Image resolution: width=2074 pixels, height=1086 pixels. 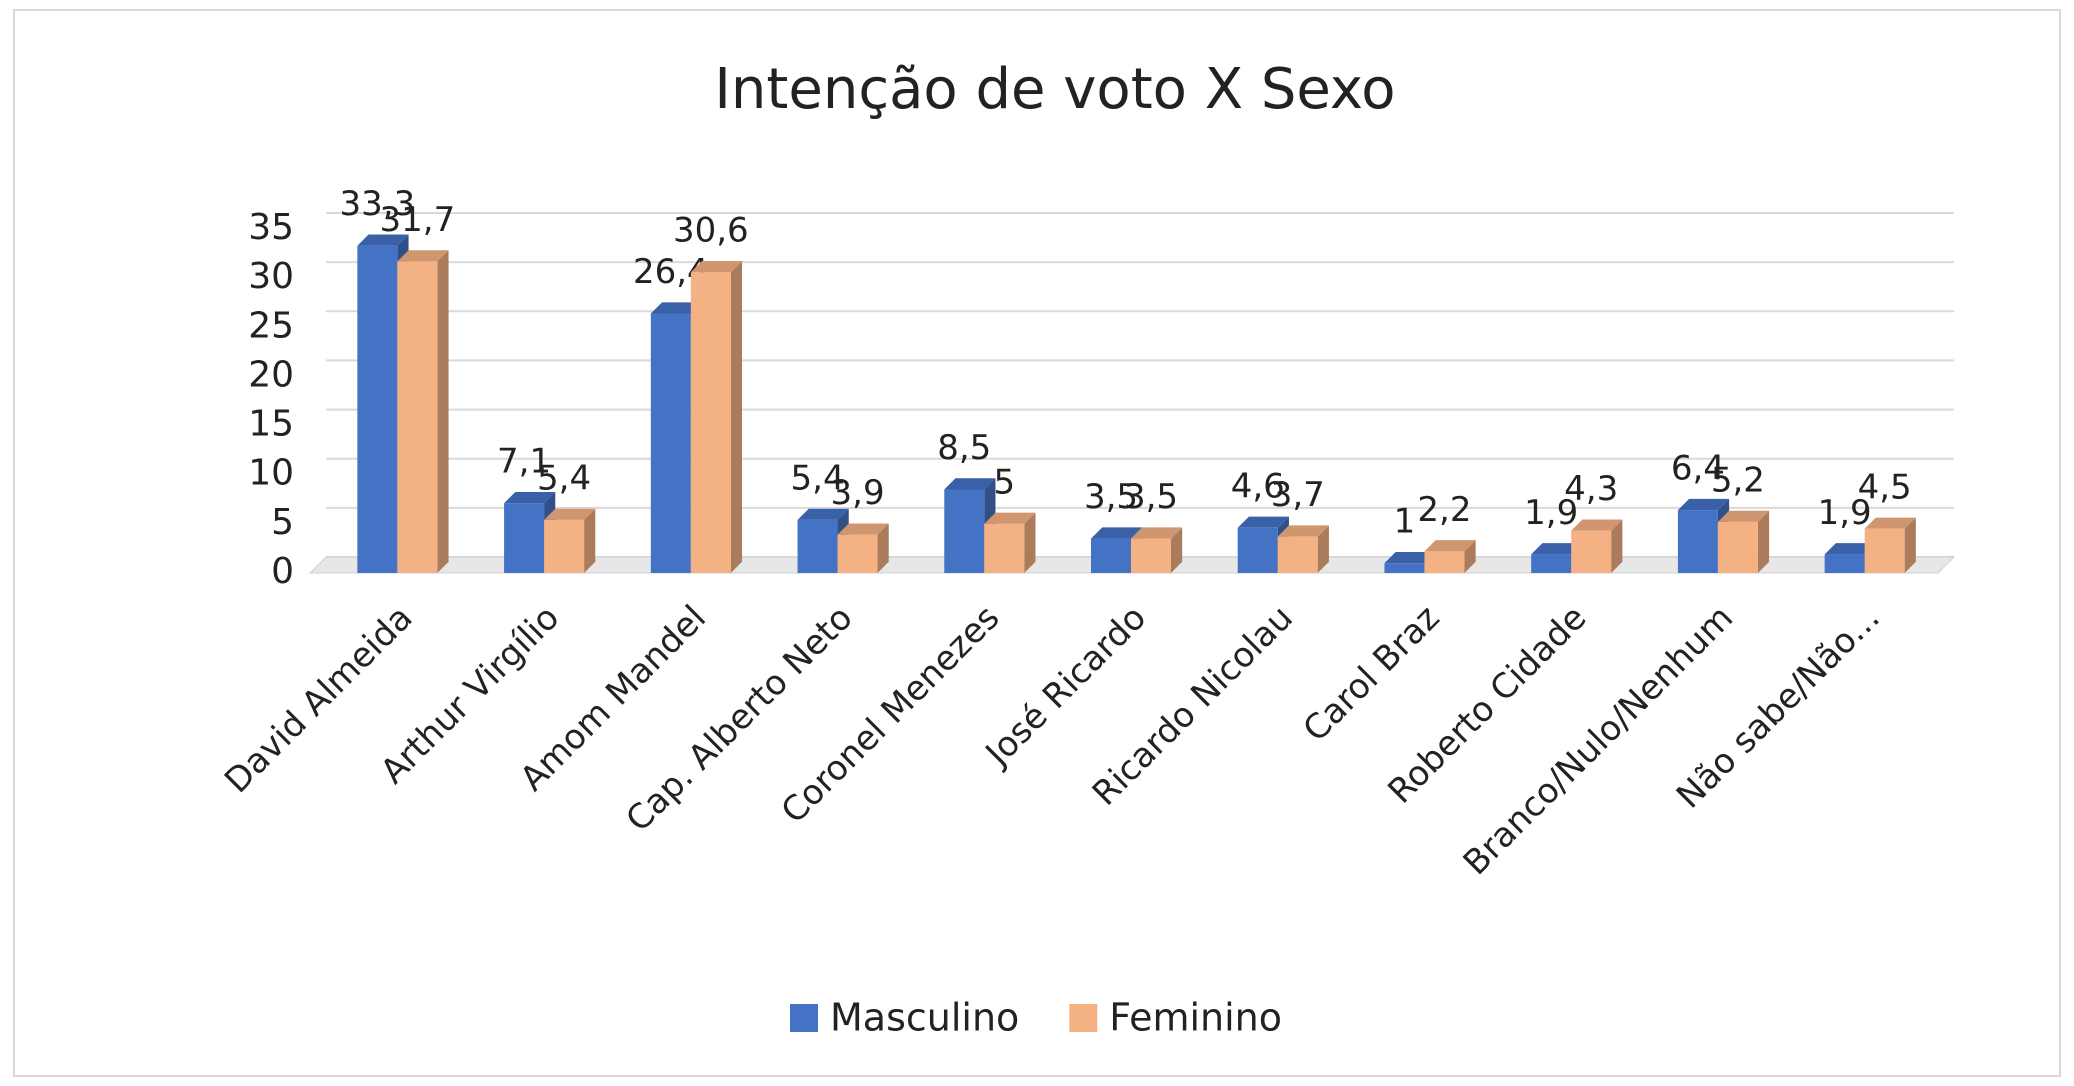 What do you see at coordinates (711, 231) in the screenshot?
I see `data-label: 30,6` at bounding box center [711, 231].